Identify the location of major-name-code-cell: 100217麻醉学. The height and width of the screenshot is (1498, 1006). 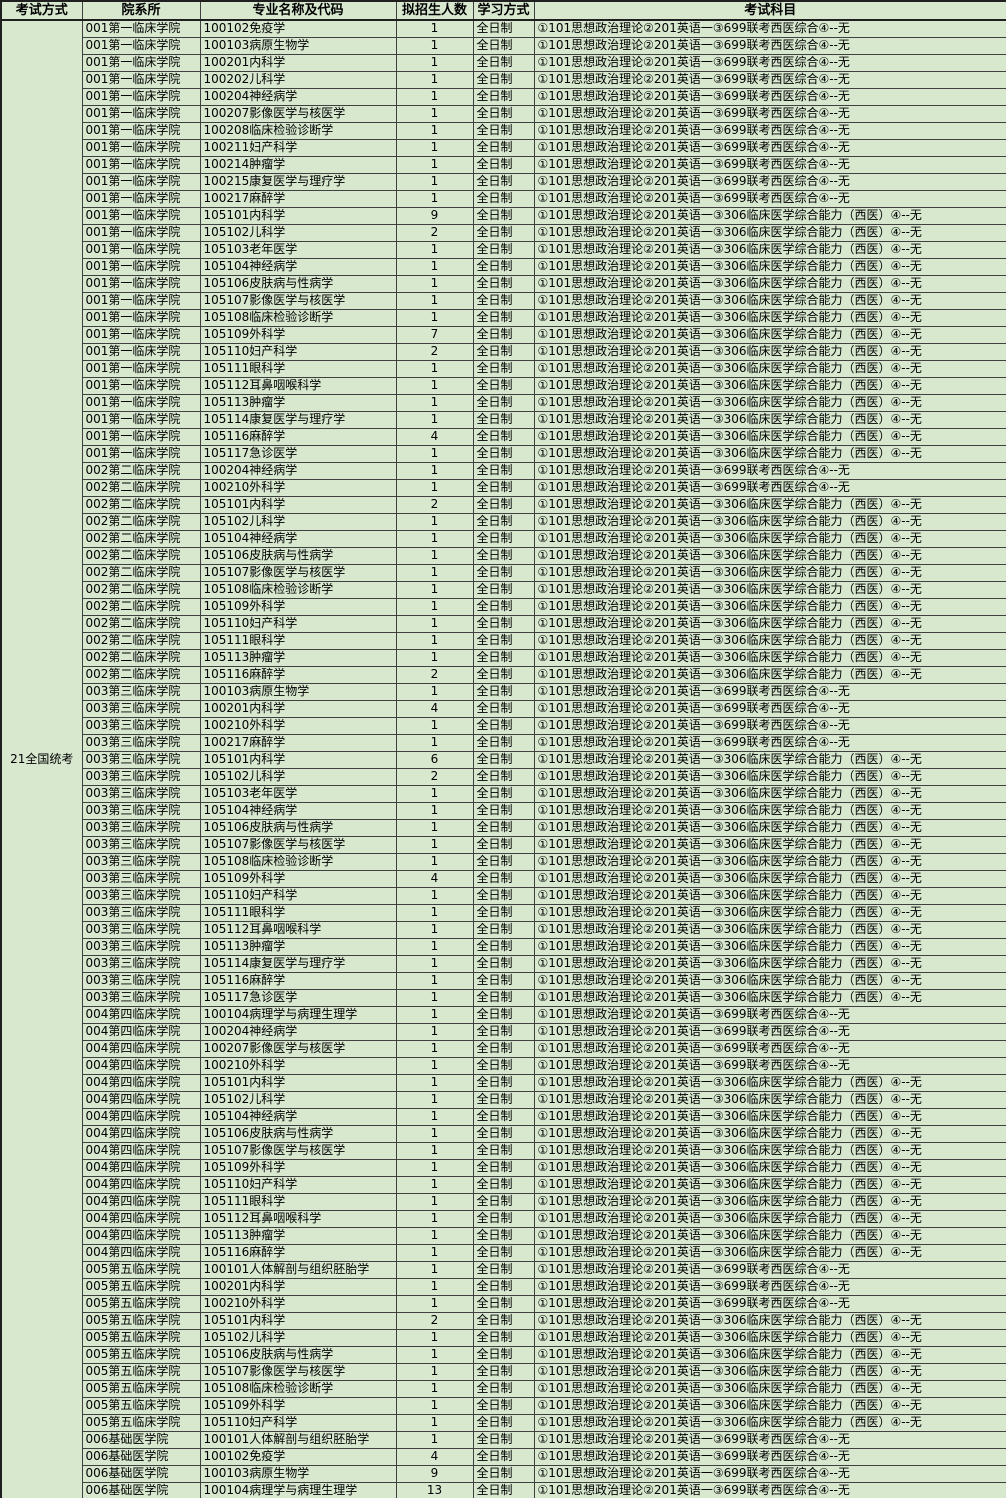
(298, 198).